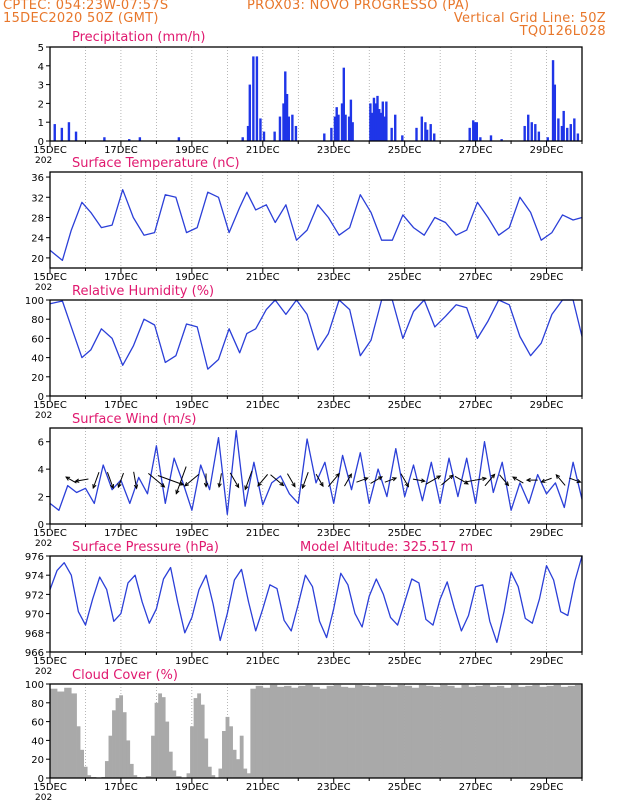 Image resolution: width=618 pixels, height=800 pixels. What do you see at coordinates (50, 661) in the screenshot?
I see `panel-5-xtick-label: 15DEC` at bounding box center [50, 661].